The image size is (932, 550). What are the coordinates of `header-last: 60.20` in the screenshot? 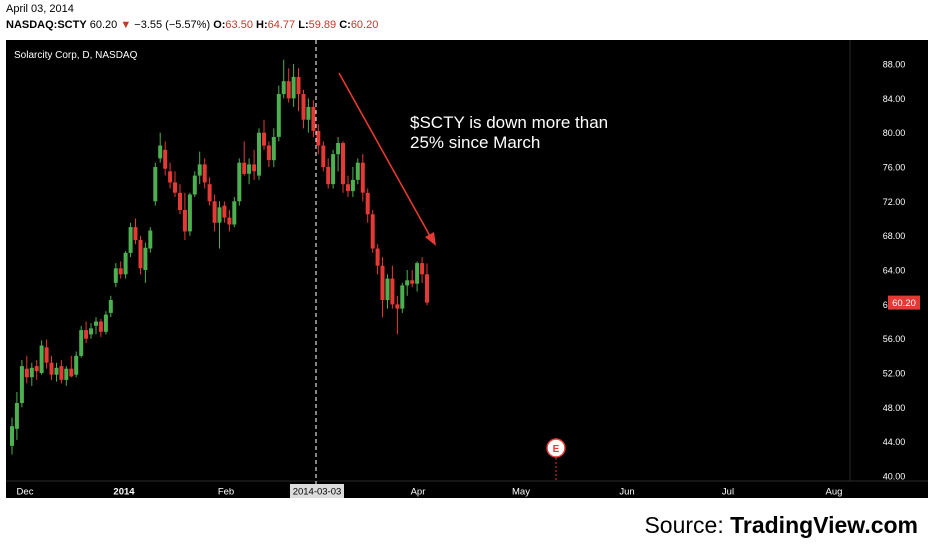 It's located at (103, 25).